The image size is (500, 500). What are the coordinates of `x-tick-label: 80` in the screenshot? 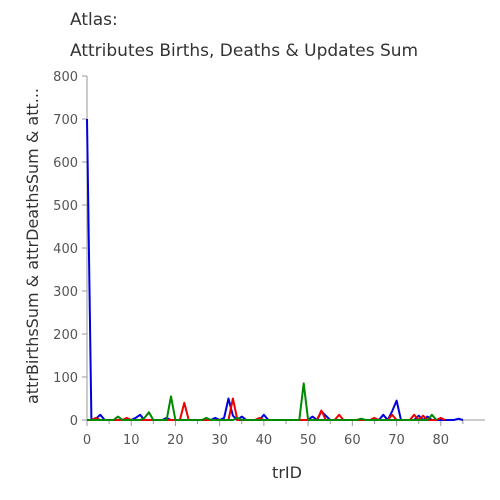 It's located at (441, 440).